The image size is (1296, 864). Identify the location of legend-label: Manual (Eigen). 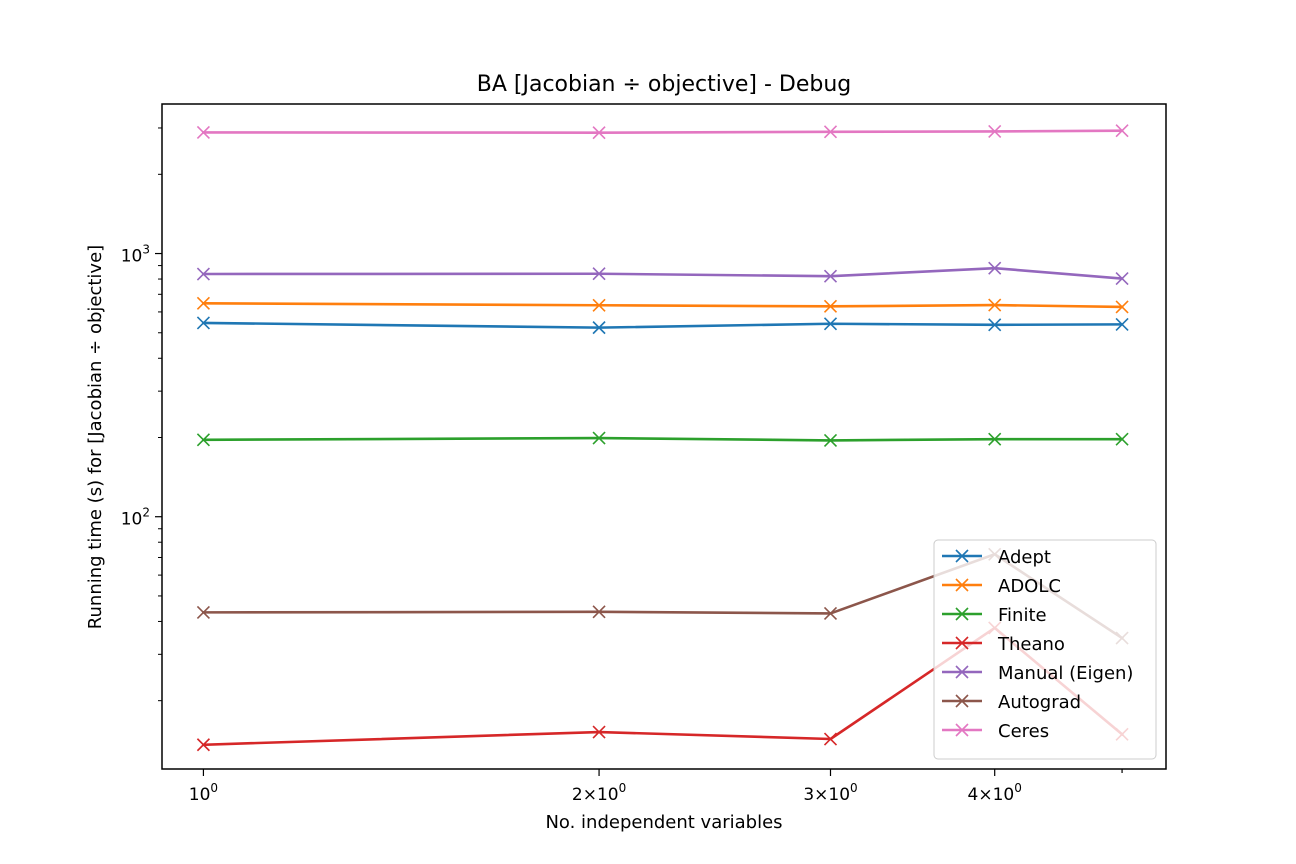
(1065, 673).